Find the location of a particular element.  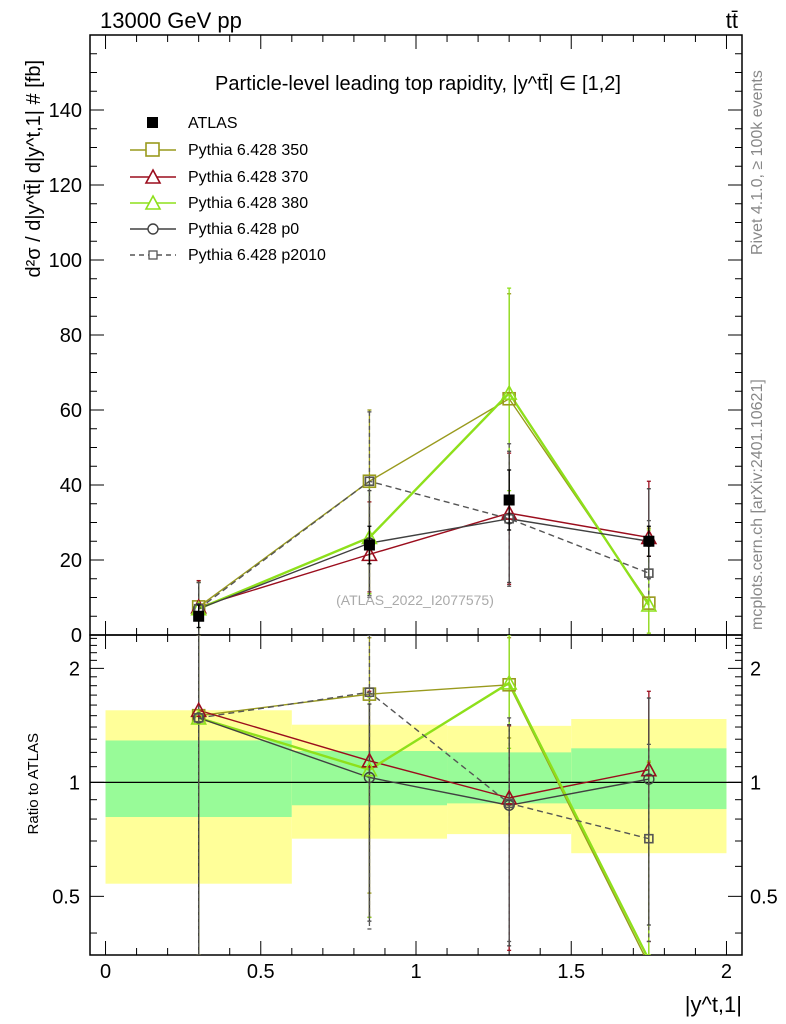

series-line-pythia-6-428-p2010 is located at coordinates (424, 545).